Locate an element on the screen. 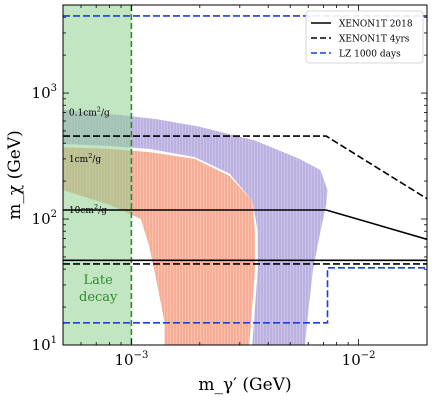 This screenshot has height=403, width=436. legend-box is located at coordinates (364, 37).